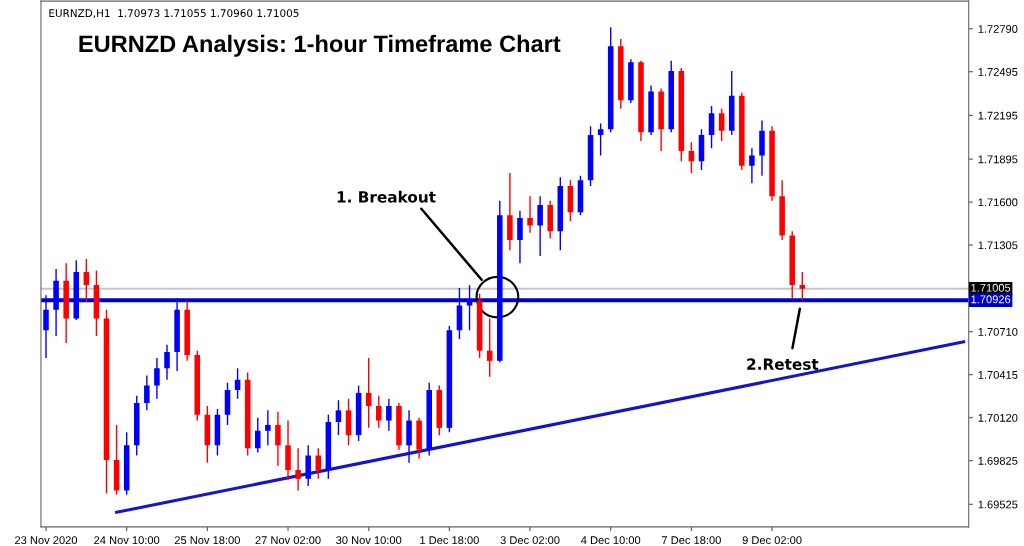  Describe the element at coordinates (998, 417) in the screenshot. I see `y-tick-label: 1.70120` at that location.